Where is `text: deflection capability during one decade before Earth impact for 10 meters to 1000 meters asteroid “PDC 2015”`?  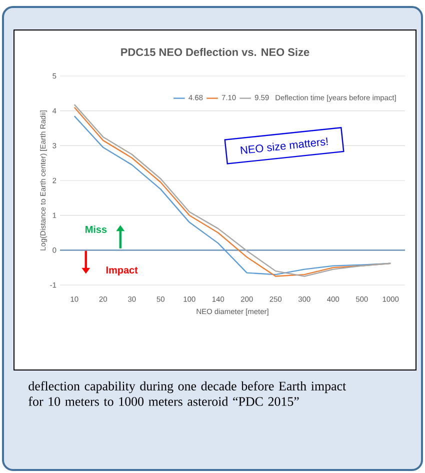 text: deflection capability during one decade before Earth impact for 10 meters to 1000 meters asteroid “PDC 2015” is located at coordinates (187, 393).